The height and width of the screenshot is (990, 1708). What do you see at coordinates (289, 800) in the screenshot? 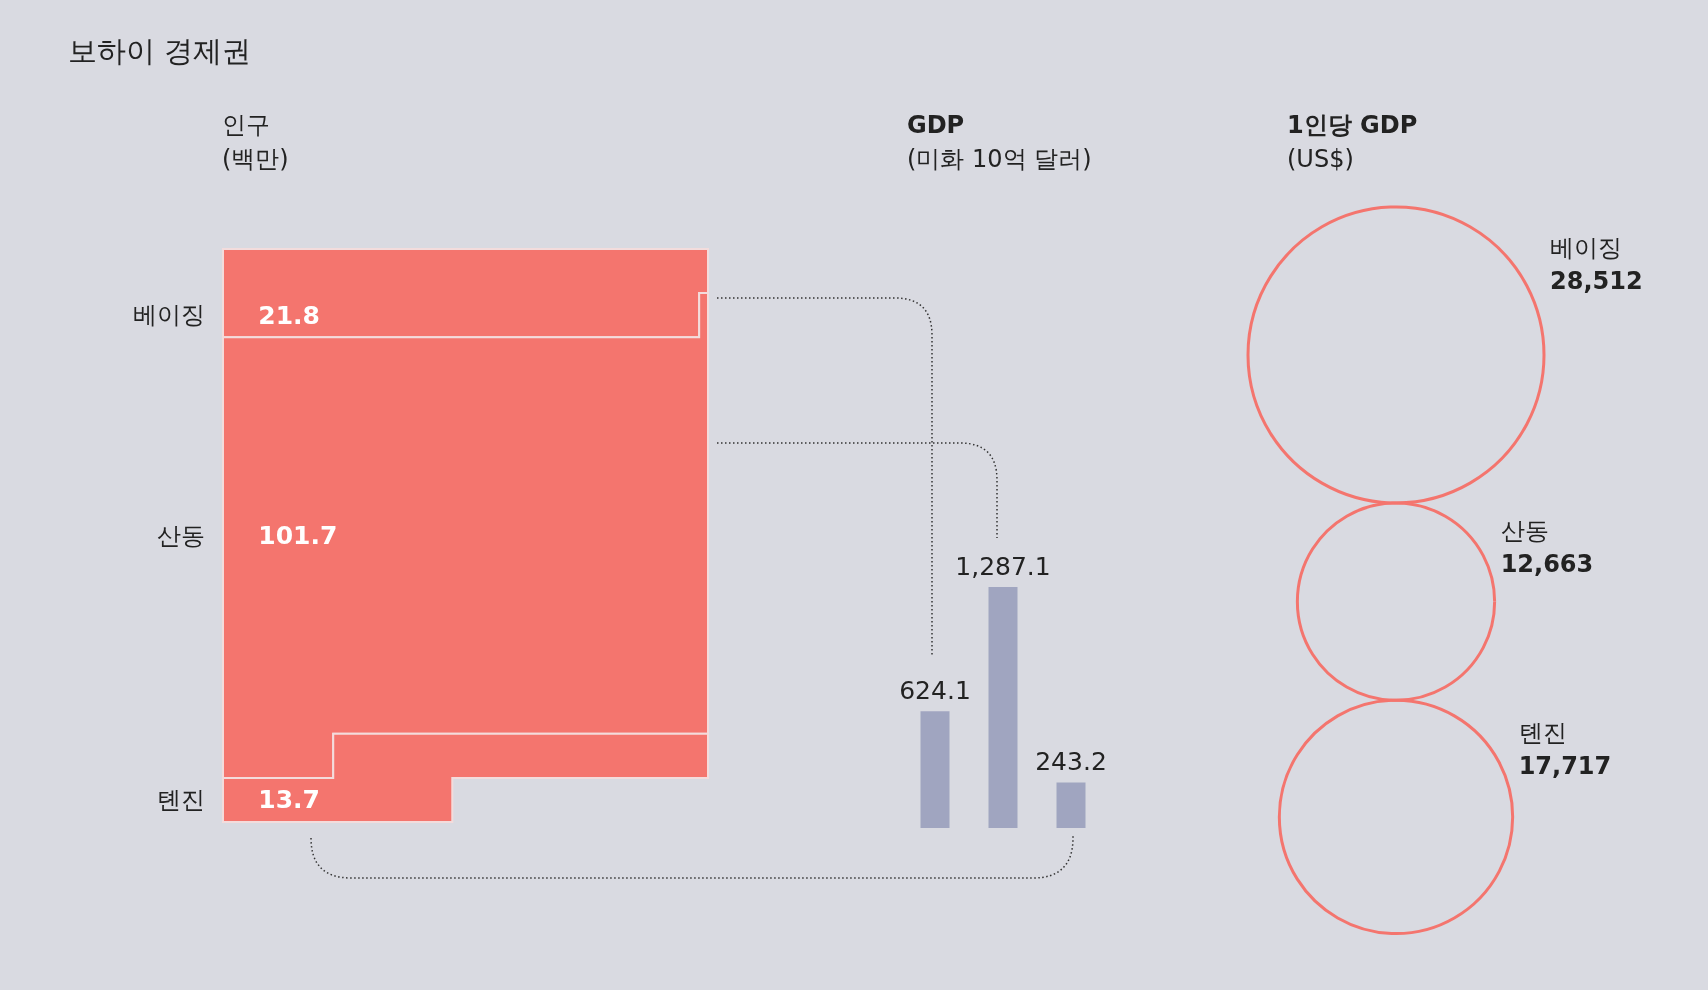
I see `data-label: 13.7` at bounding box center [289, 800].